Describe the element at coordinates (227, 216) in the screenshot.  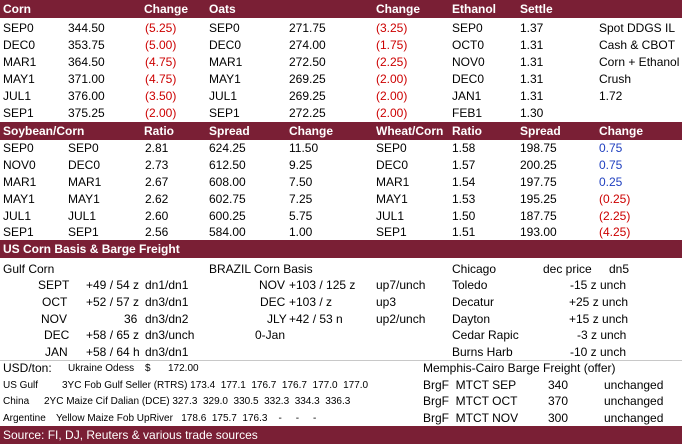
I see `soy-spread: 600.25` at that location.